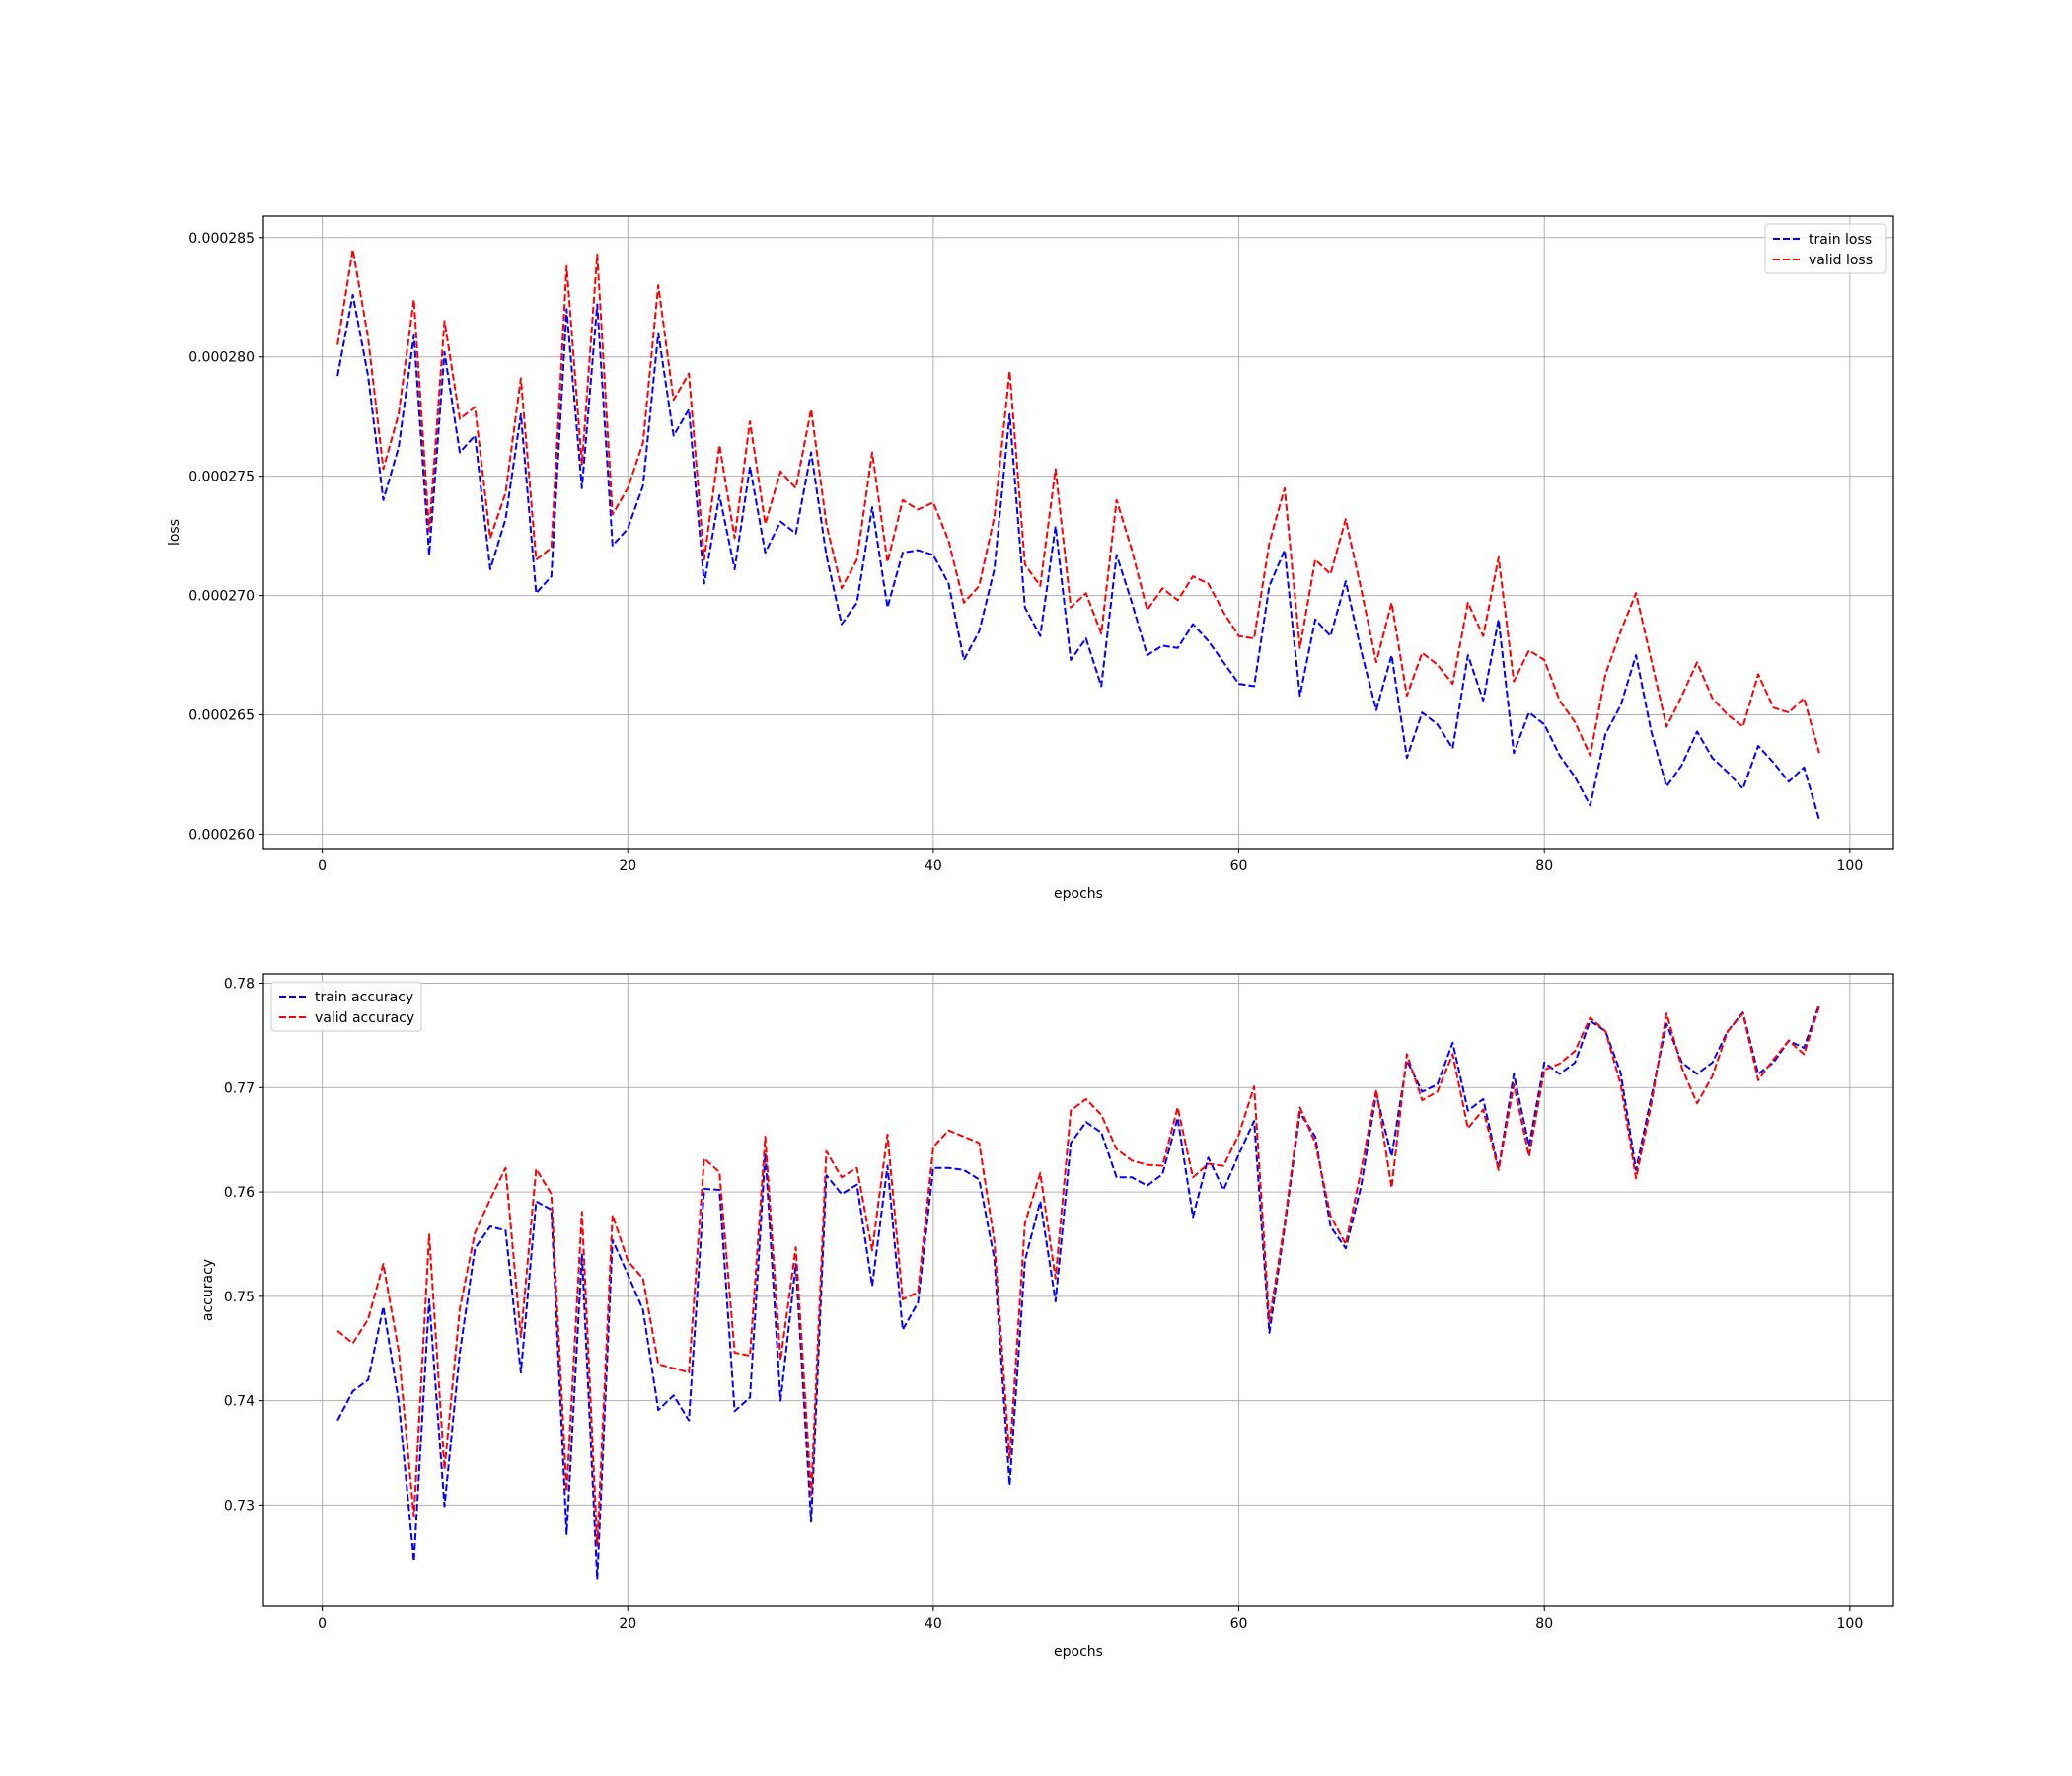 The height and width of the screenshot is (1776, 2072). What do you see at coordinates (1239, 1624) in the screenshot?
I see `accuracy-x-tick-label: 60` at bounding box center [1239, 1624].